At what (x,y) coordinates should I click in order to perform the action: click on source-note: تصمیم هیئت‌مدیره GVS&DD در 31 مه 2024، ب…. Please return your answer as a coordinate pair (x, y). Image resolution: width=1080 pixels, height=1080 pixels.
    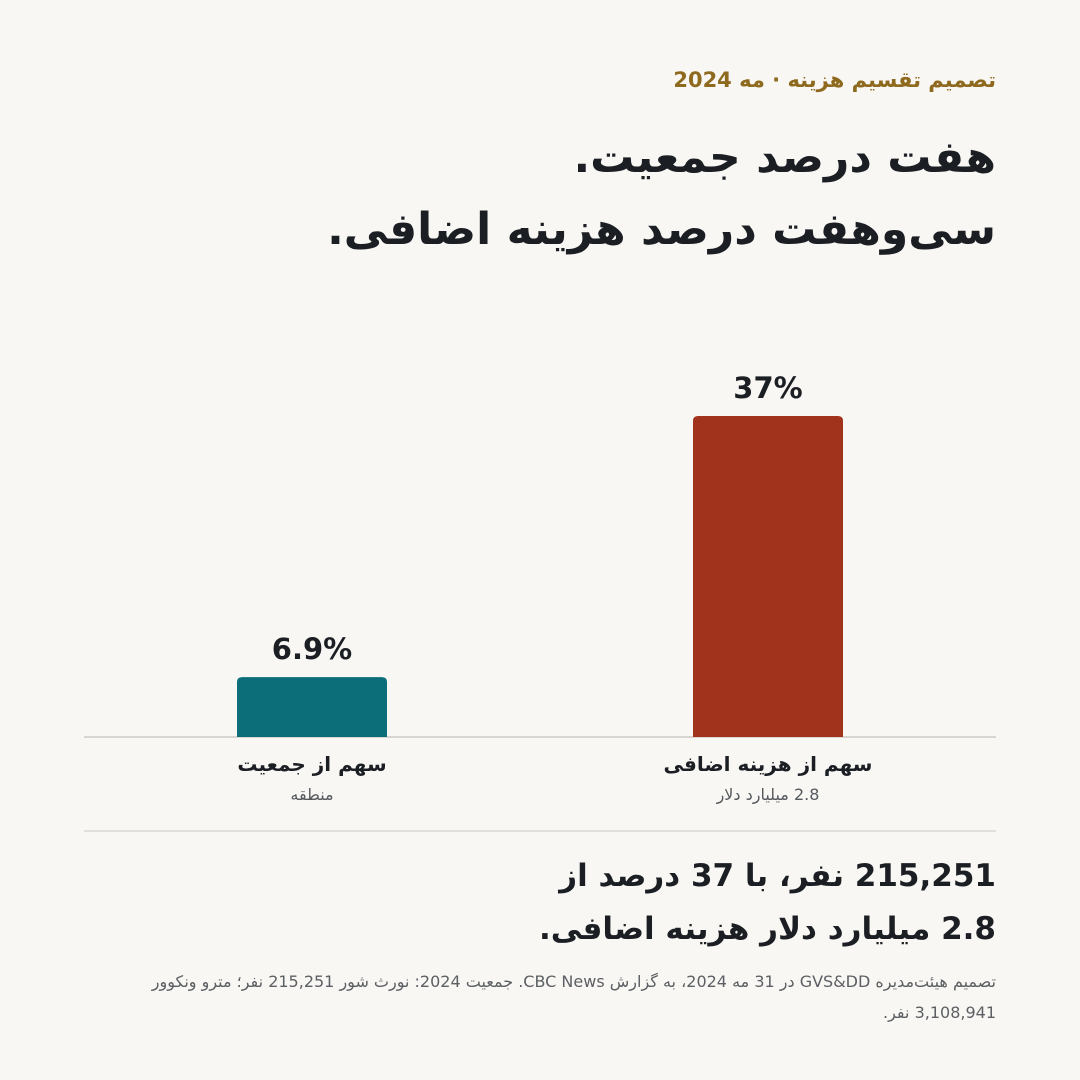
    Looking at the image, I should click on (573, 997).